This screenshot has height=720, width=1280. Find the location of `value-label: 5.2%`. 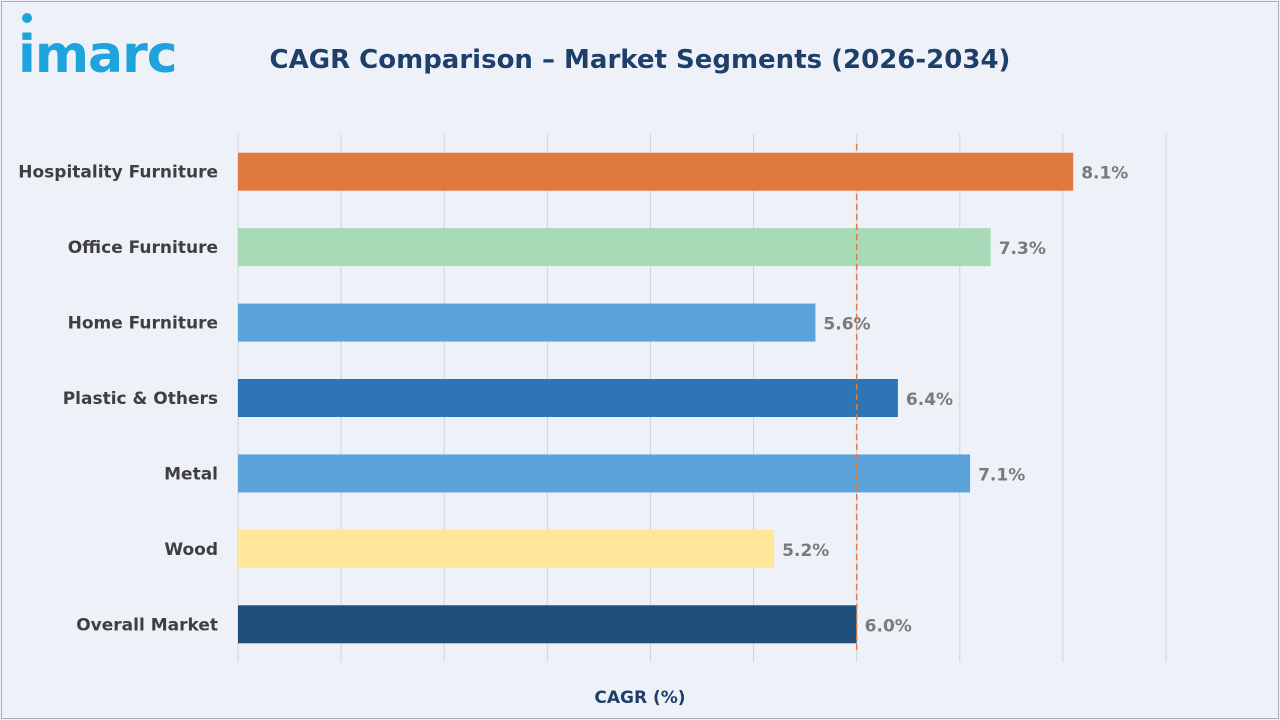

value-label: 5.2% is located at coordinates (805, 551).